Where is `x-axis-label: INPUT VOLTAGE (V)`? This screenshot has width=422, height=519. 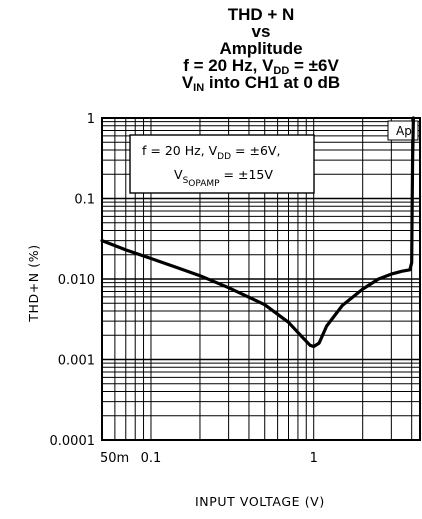
x-axis-label: INPUT VOLTAGE (V) is located at coordinates (260, 501).